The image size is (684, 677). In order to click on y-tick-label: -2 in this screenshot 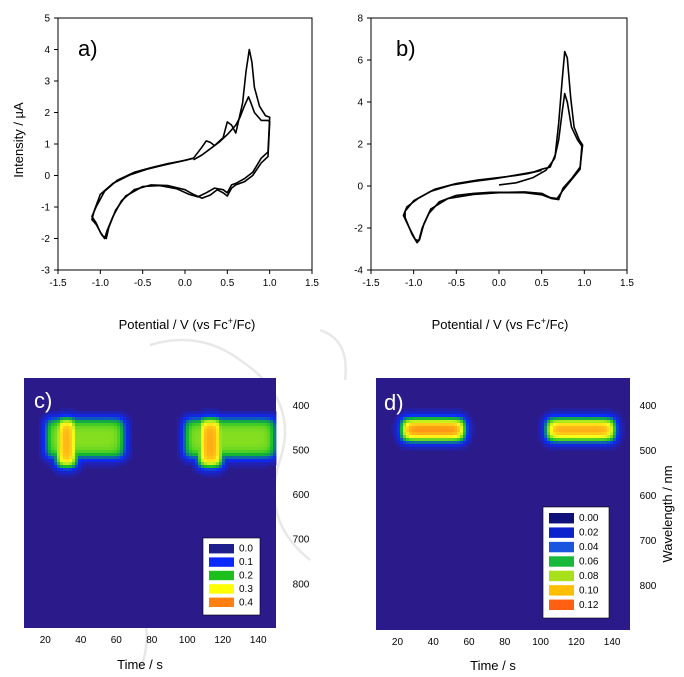, I will do `click(45, 239)`.